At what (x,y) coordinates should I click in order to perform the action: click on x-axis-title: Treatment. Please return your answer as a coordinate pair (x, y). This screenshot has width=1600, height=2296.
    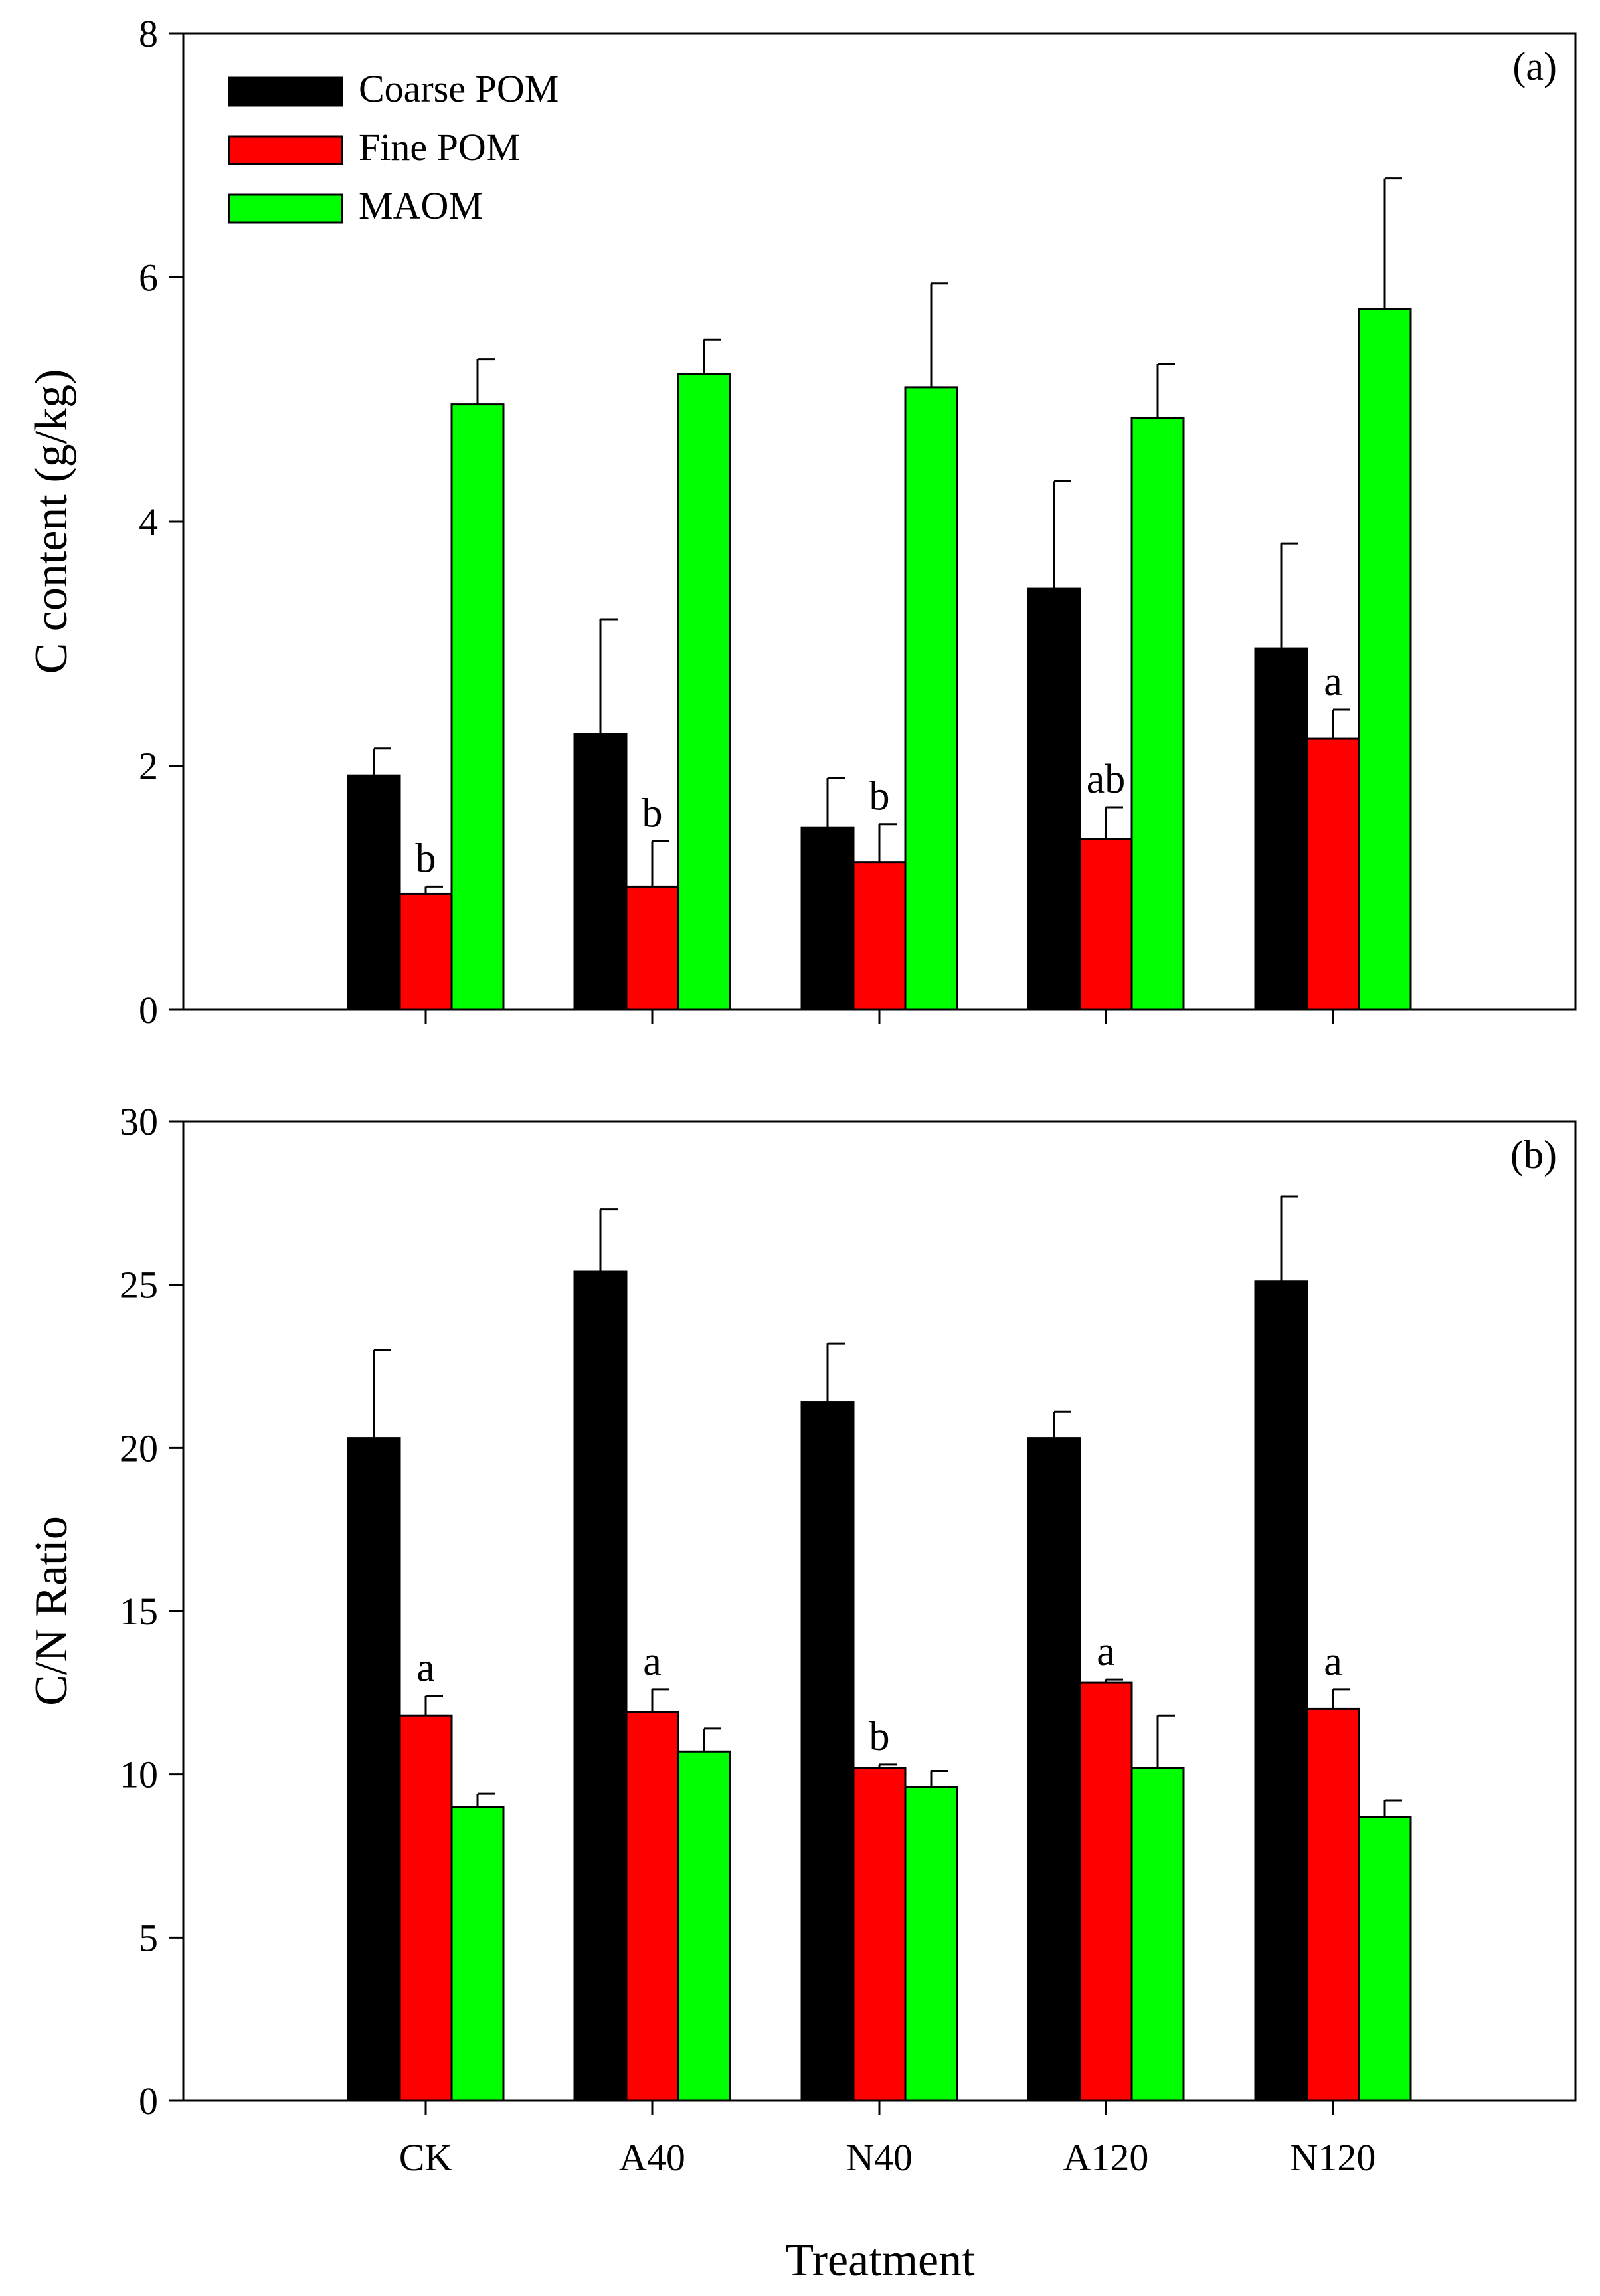
    Looking at the image, I should click on (880, 2260).